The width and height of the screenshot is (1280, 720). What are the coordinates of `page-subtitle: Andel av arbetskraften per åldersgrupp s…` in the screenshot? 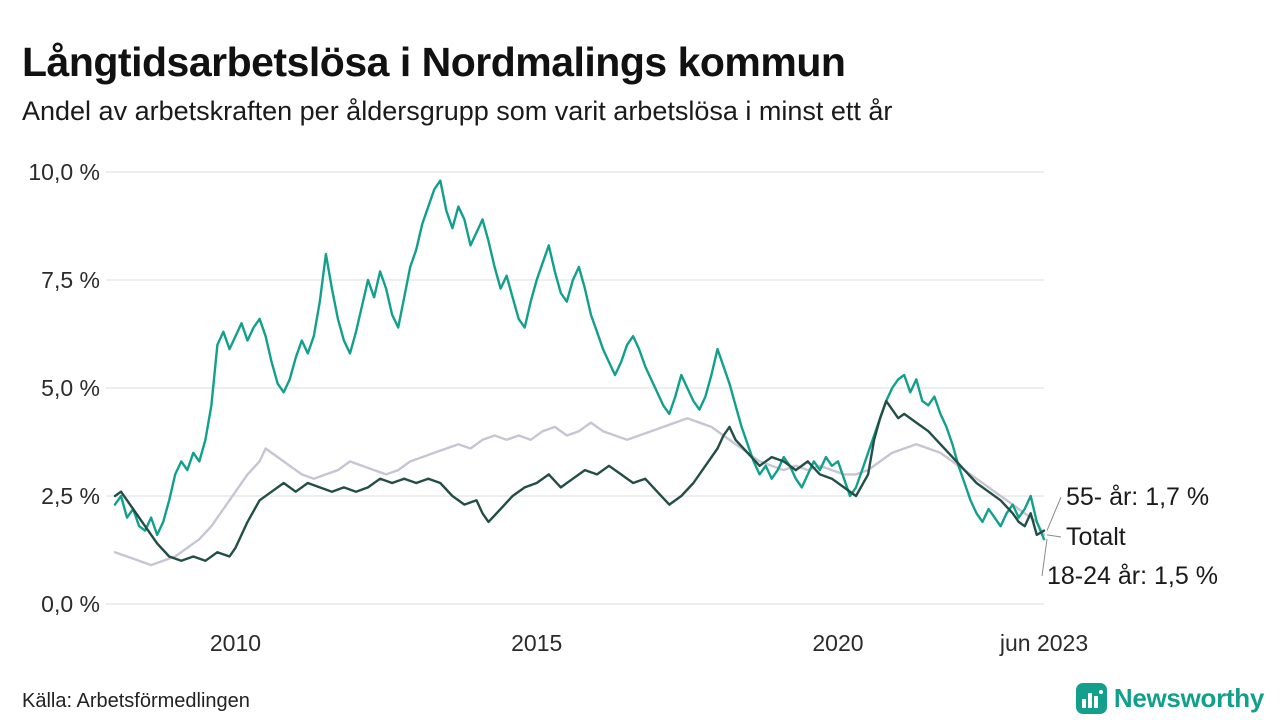 It's located at (457, 111).